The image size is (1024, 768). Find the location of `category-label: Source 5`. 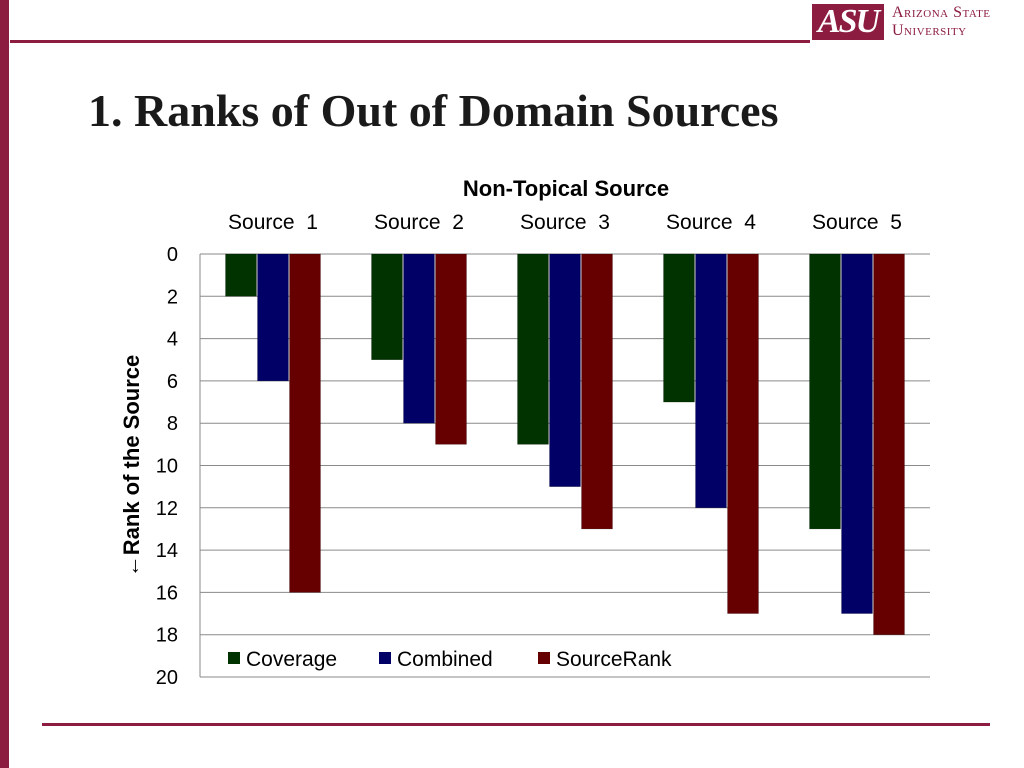

category-label: Source 5 is located at coordinates (857, 222).